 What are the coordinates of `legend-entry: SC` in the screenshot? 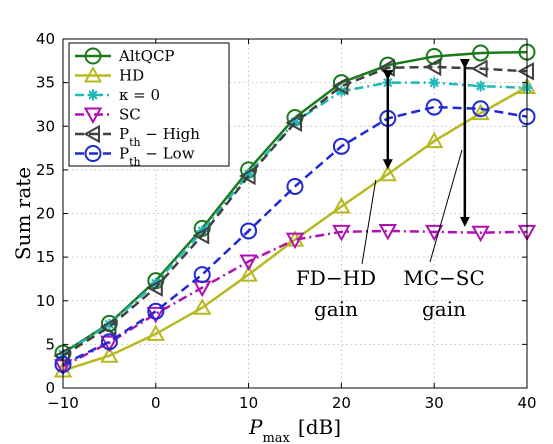 It's located at (108, 115).